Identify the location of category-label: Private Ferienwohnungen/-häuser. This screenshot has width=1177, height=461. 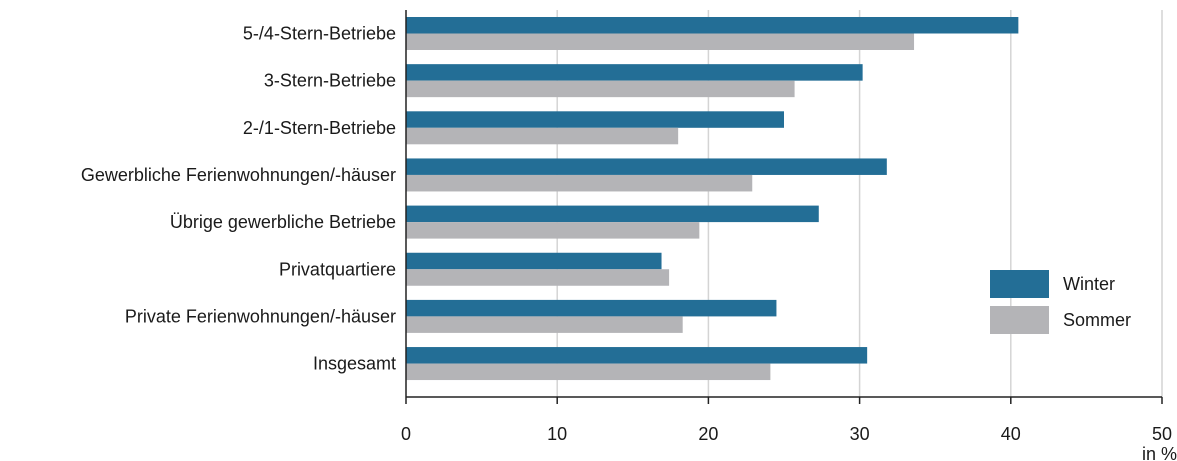
(260, 316).